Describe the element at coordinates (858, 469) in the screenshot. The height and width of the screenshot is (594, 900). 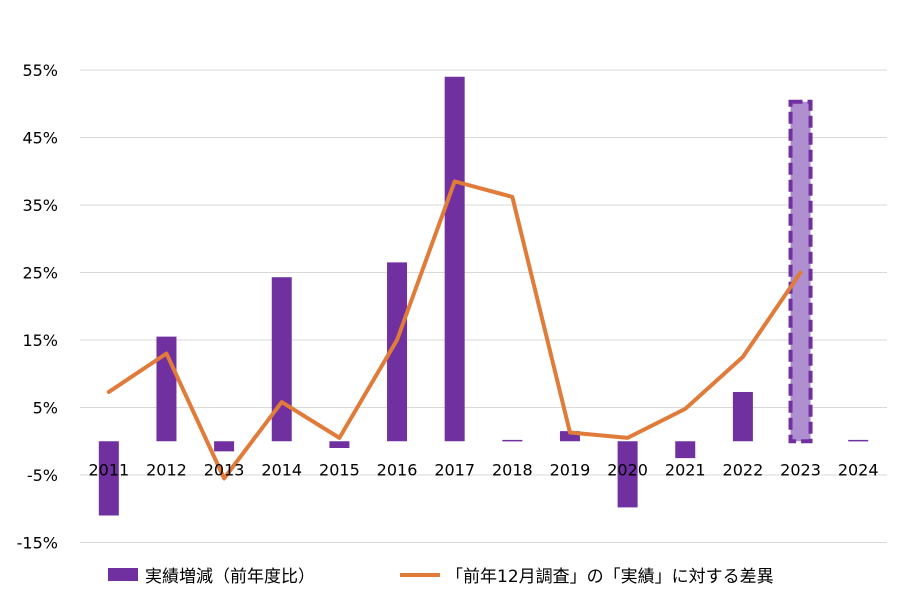
I see `x-tick-label: 2024` at that location.